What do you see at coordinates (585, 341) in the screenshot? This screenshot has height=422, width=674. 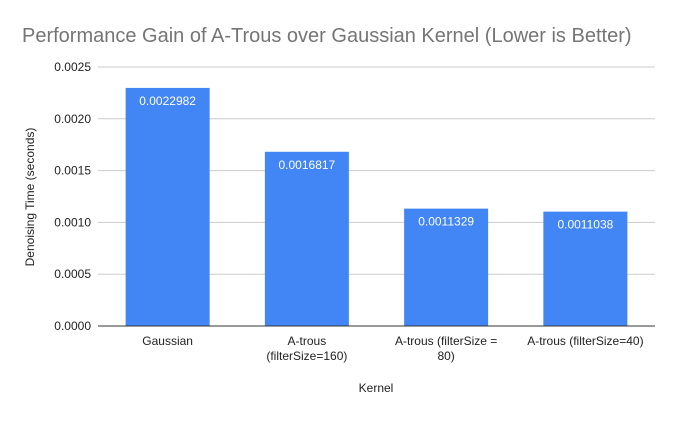 I see `x-tick-label-3: A-trous (filterSize=40)` at bounding box center [585, 341].